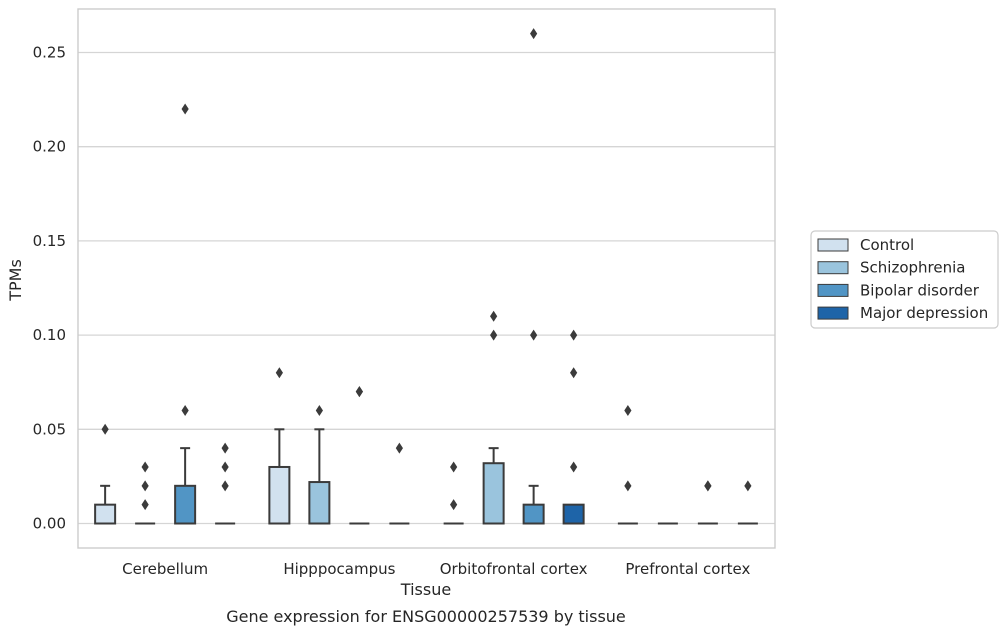  What do you see at coordinates (49, 335) in the screenshot?
I see `y-tick-label: 0.10` at bounding box center [49, 335].